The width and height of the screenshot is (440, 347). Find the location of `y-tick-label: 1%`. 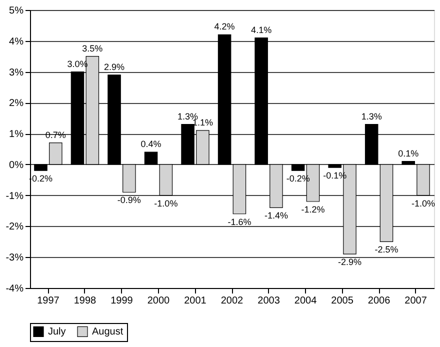

y-tick-label: 1% is located at coordinates (16, 134).